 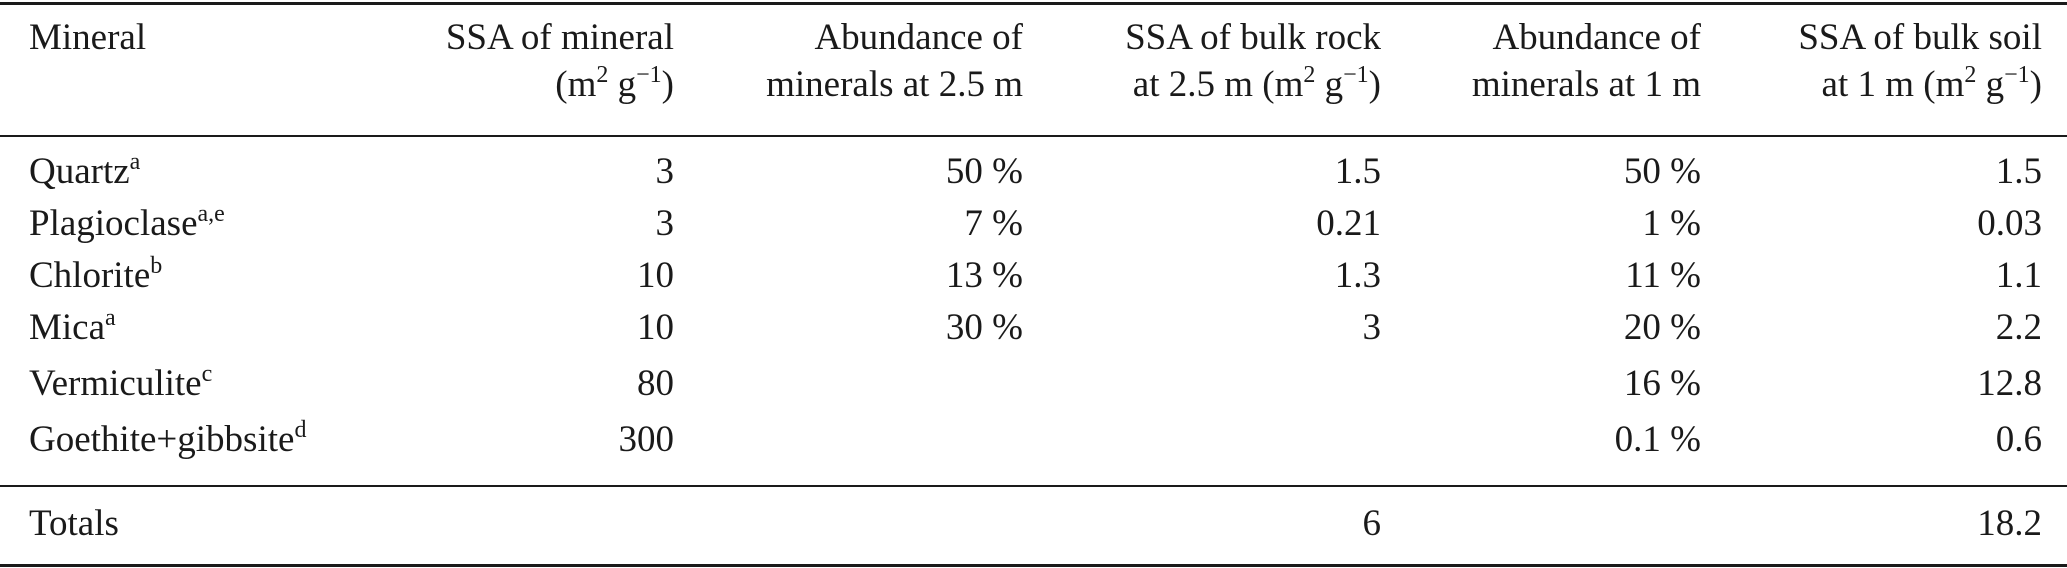 What do you see at coordinates (168, 438) in the screenshot?
I see `mineral-name: Goethite+gibbsited` at bounding box center [168, 438].